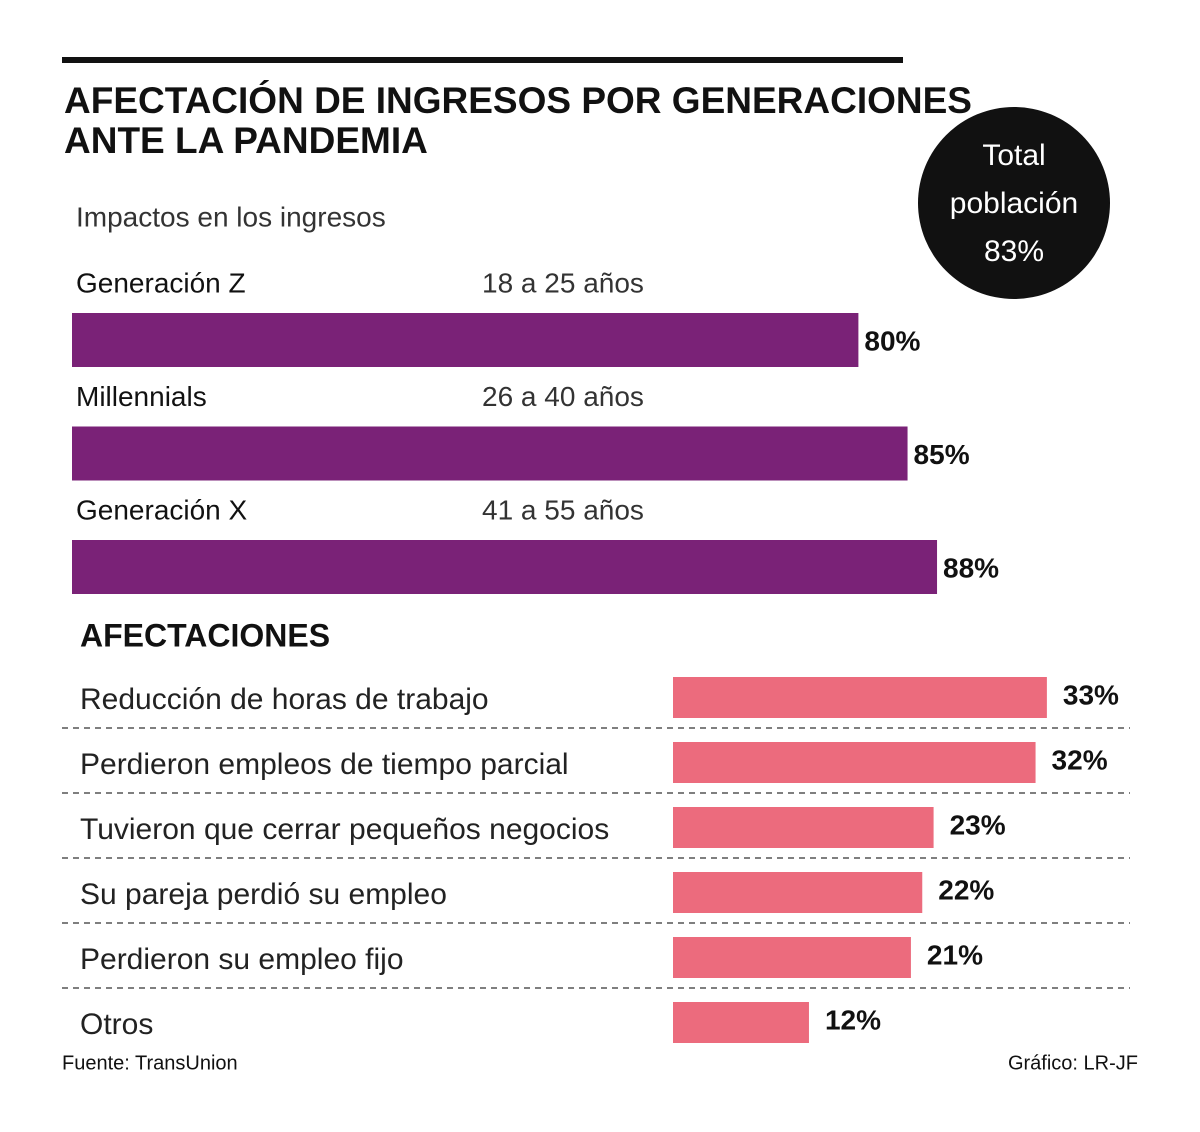 The image size is (1200, 1132). What do you see at coordinates (161, 282) in the screenshot?
I see `category-label: Generación Z` at bounding box center [161, 282].